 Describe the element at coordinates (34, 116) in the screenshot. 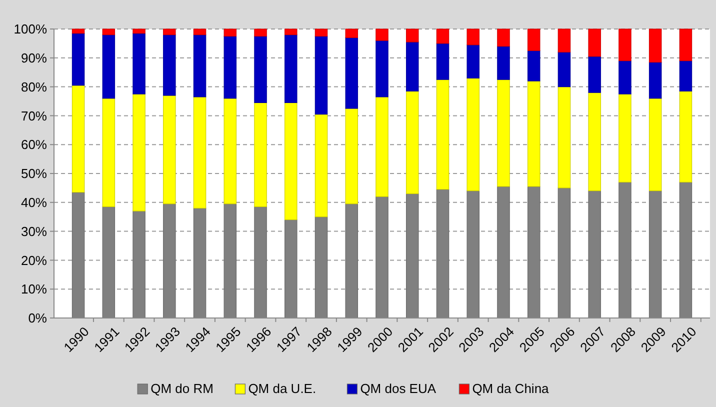

I see `y-tick-label: 70%` at that location.